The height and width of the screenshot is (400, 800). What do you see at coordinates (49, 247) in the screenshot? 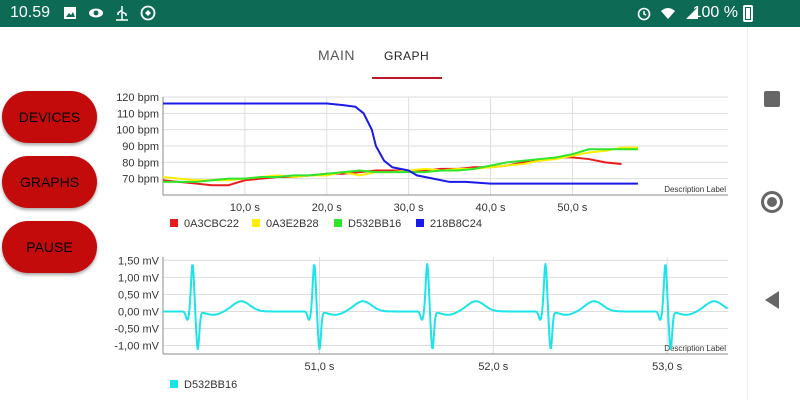
I see `pause-button: PAUSE` at bounding box center [49, 247].